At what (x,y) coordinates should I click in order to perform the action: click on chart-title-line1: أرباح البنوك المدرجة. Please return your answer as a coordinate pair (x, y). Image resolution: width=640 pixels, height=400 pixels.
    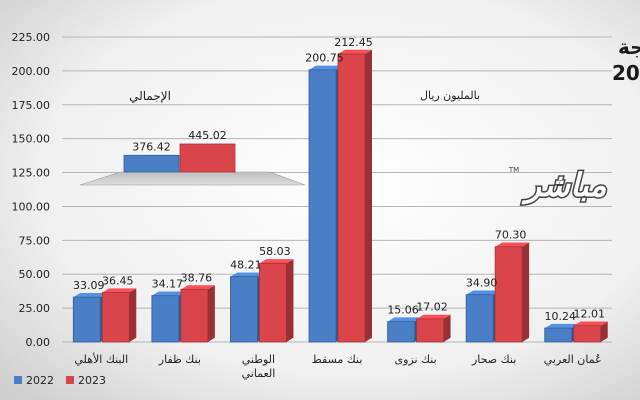
    Looking at the image, I should click on (629, 46).